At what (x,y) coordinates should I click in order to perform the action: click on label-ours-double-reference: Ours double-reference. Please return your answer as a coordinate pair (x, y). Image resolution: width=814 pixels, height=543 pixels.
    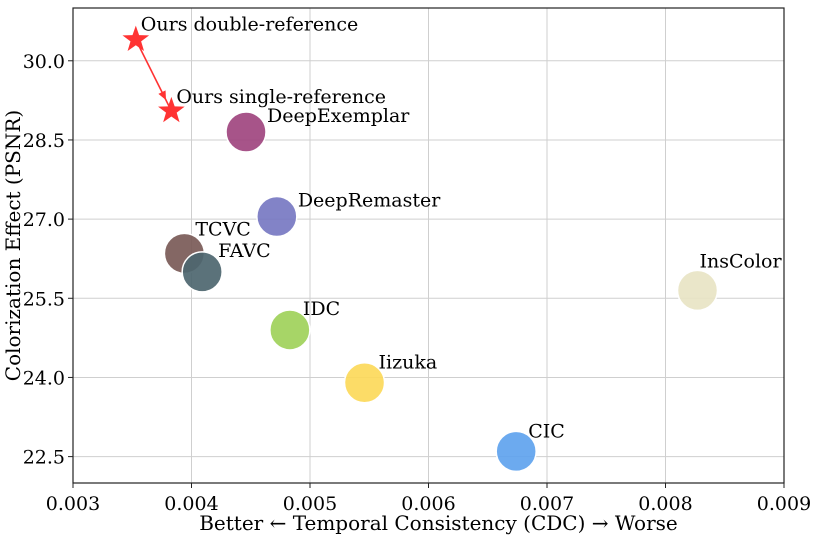
    Looking at the image, I should click on (249, 25).